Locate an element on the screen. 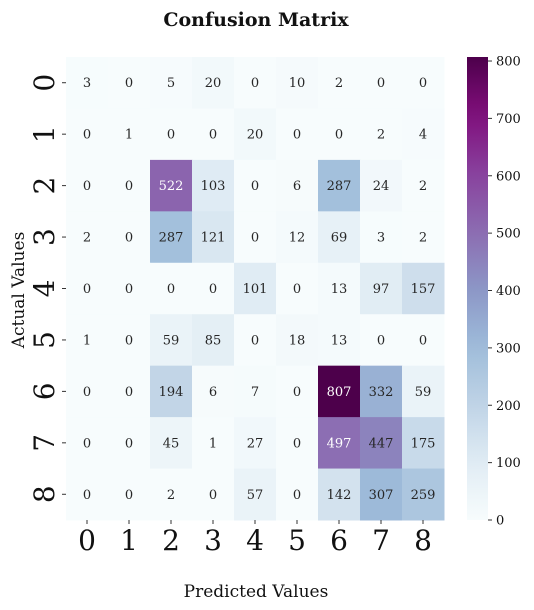 The image size is (534, 610). cell-value-3-5: 12 is located at coordinates (297, 238).